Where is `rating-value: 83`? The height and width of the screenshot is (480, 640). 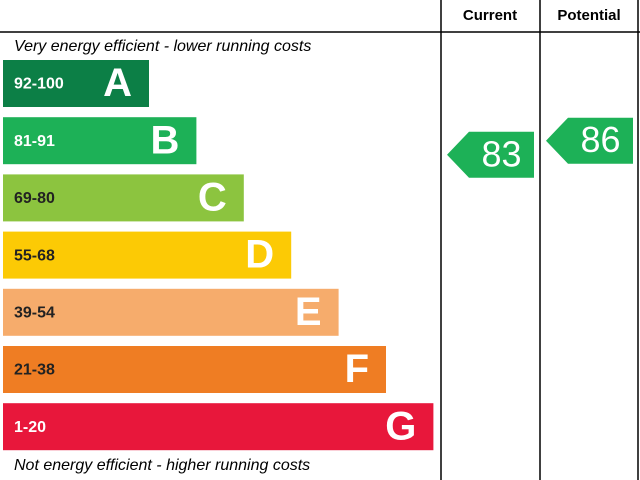
rating-value: 83 is located at coordinates (501, 153).